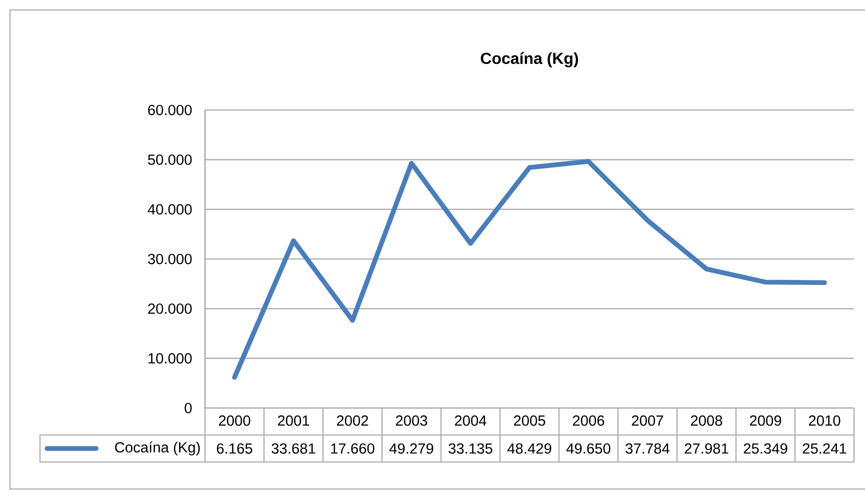 Image resolution: width=865 pixels, height=501 pixels. Describe the element at coordinates (706, 420) in the screenshot. I see `x-tick-label: 2008` at that location.